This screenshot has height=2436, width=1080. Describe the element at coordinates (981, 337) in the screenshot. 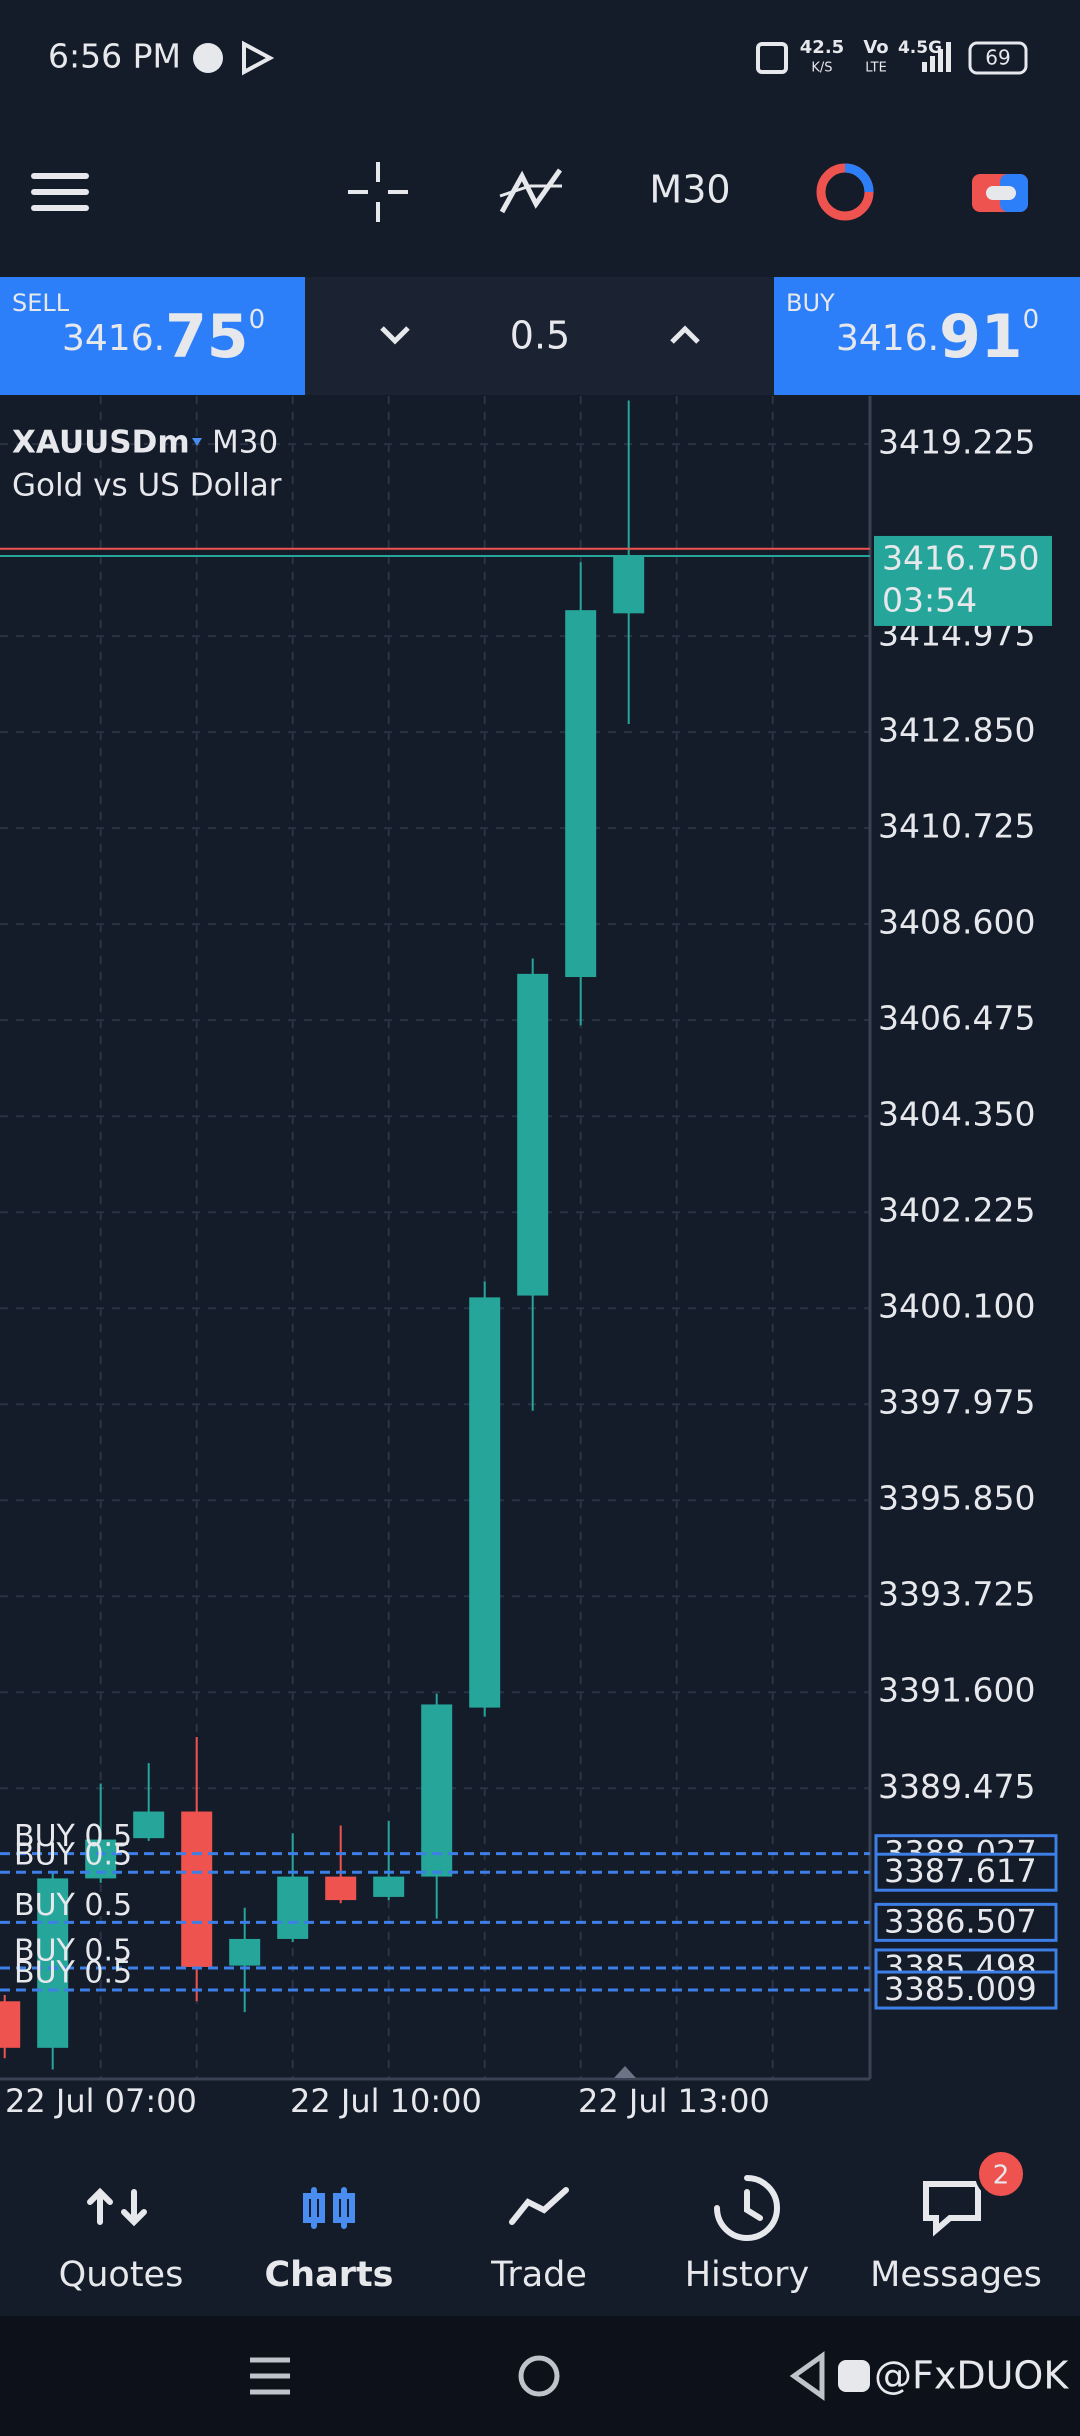

I see `price-big: 91` at that location.